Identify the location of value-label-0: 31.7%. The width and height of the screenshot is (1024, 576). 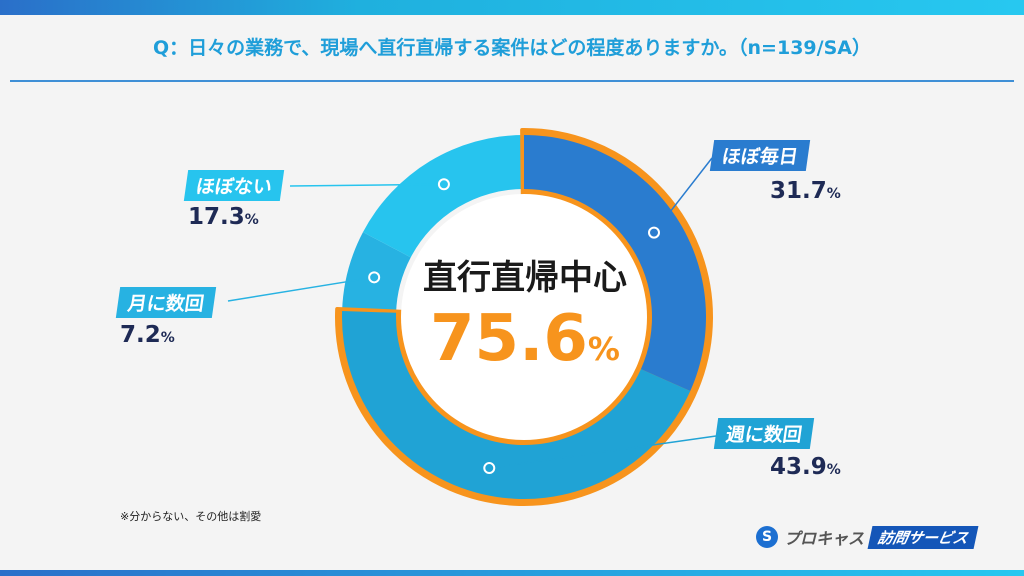
(805, 191).